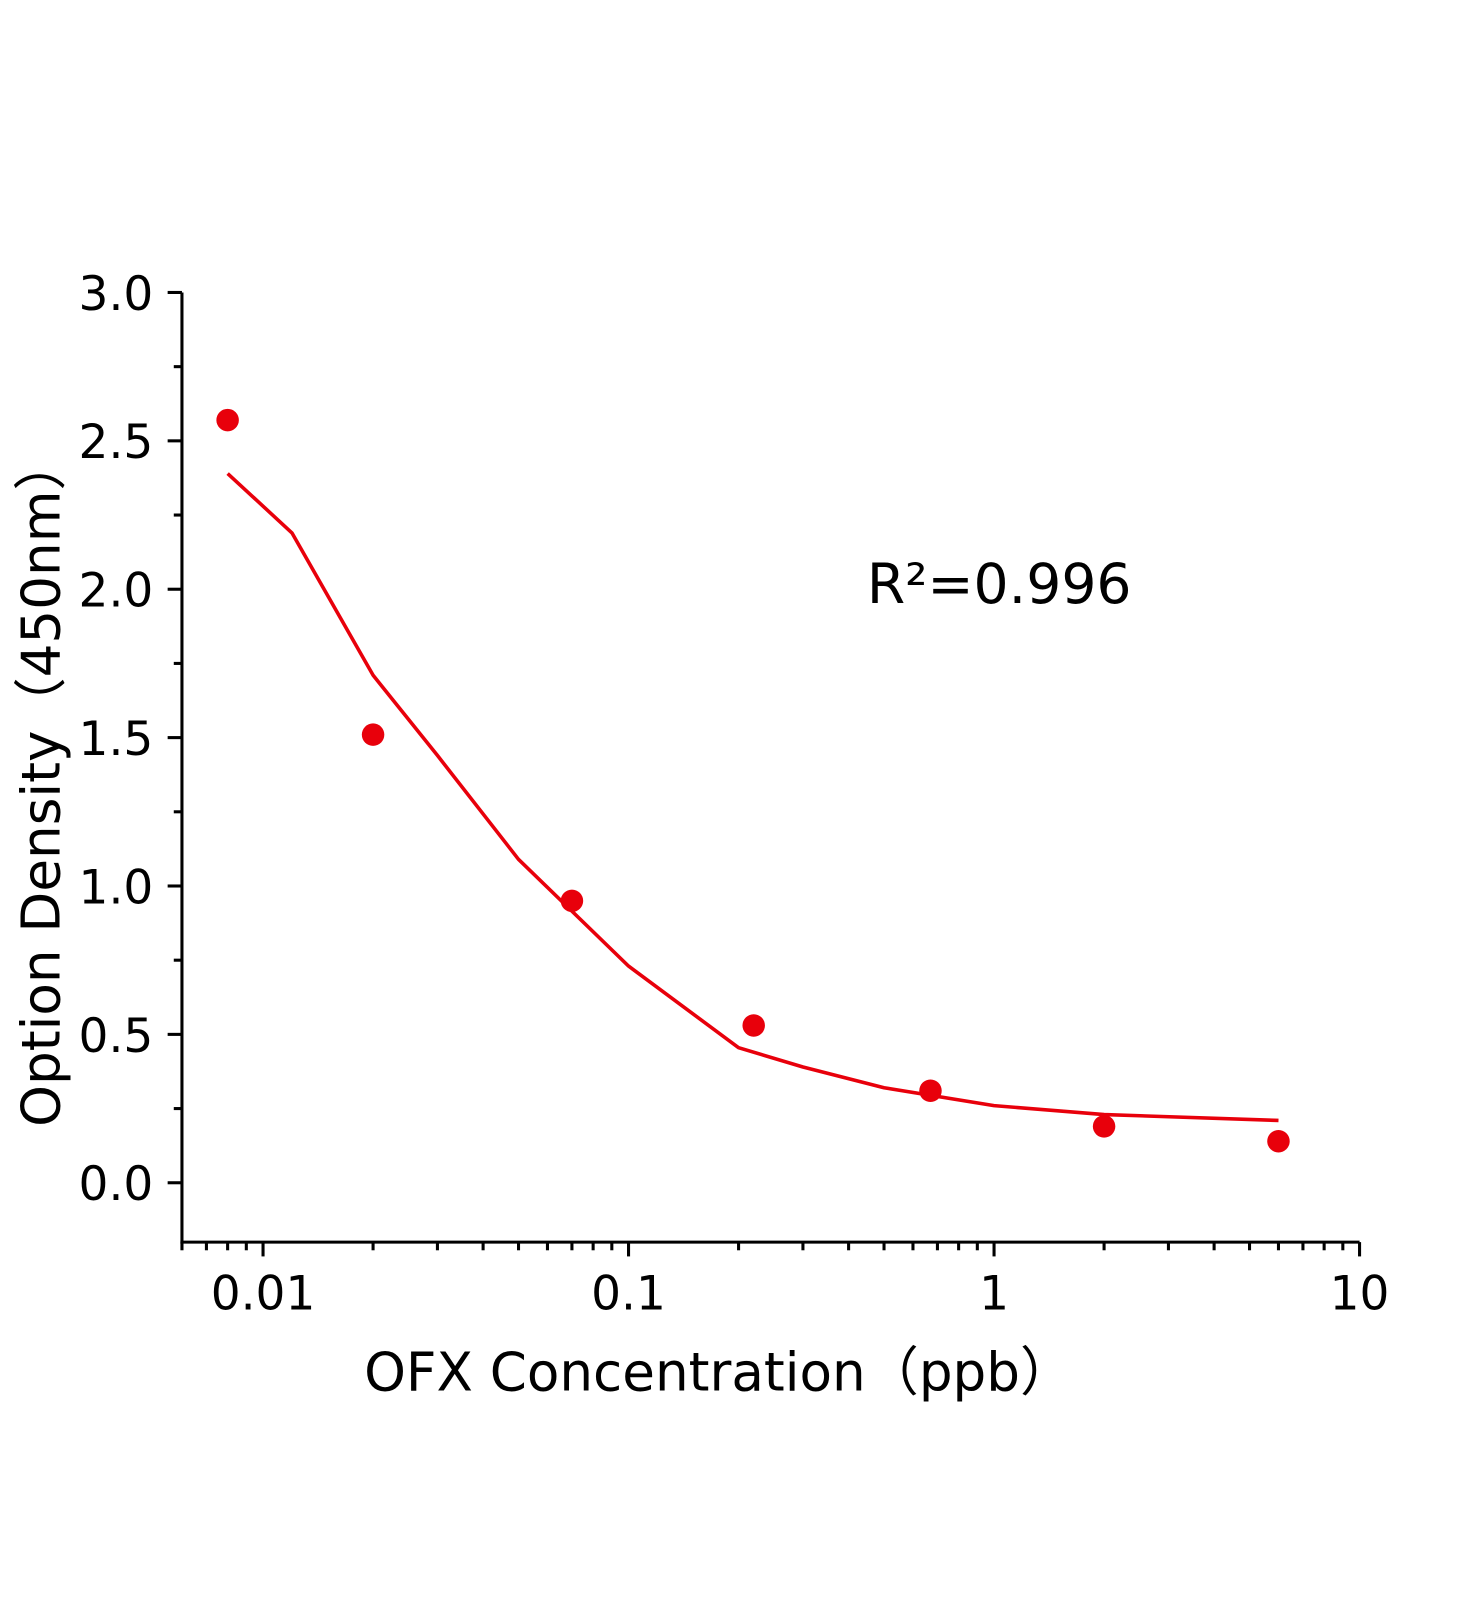 This screenshot has width=1472, height=1600. Describe the element at coordinates (1360, 1294) in the screenshot. I see `x-tick-label: 10` at that location.